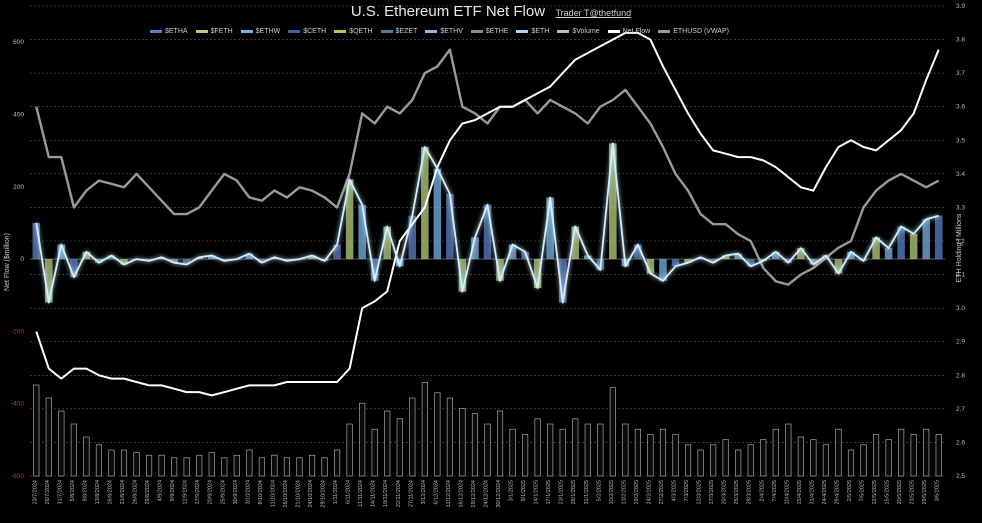 This screenshot has height=523, width=982. I want to click on legend-label-9: $Volume, so click(586, 31).